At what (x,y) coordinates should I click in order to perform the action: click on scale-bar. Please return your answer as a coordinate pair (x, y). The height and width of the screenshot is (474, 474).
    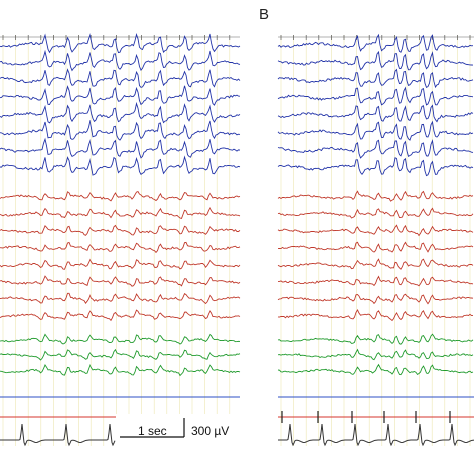
    Looking at the image, I should click on (178, 430).